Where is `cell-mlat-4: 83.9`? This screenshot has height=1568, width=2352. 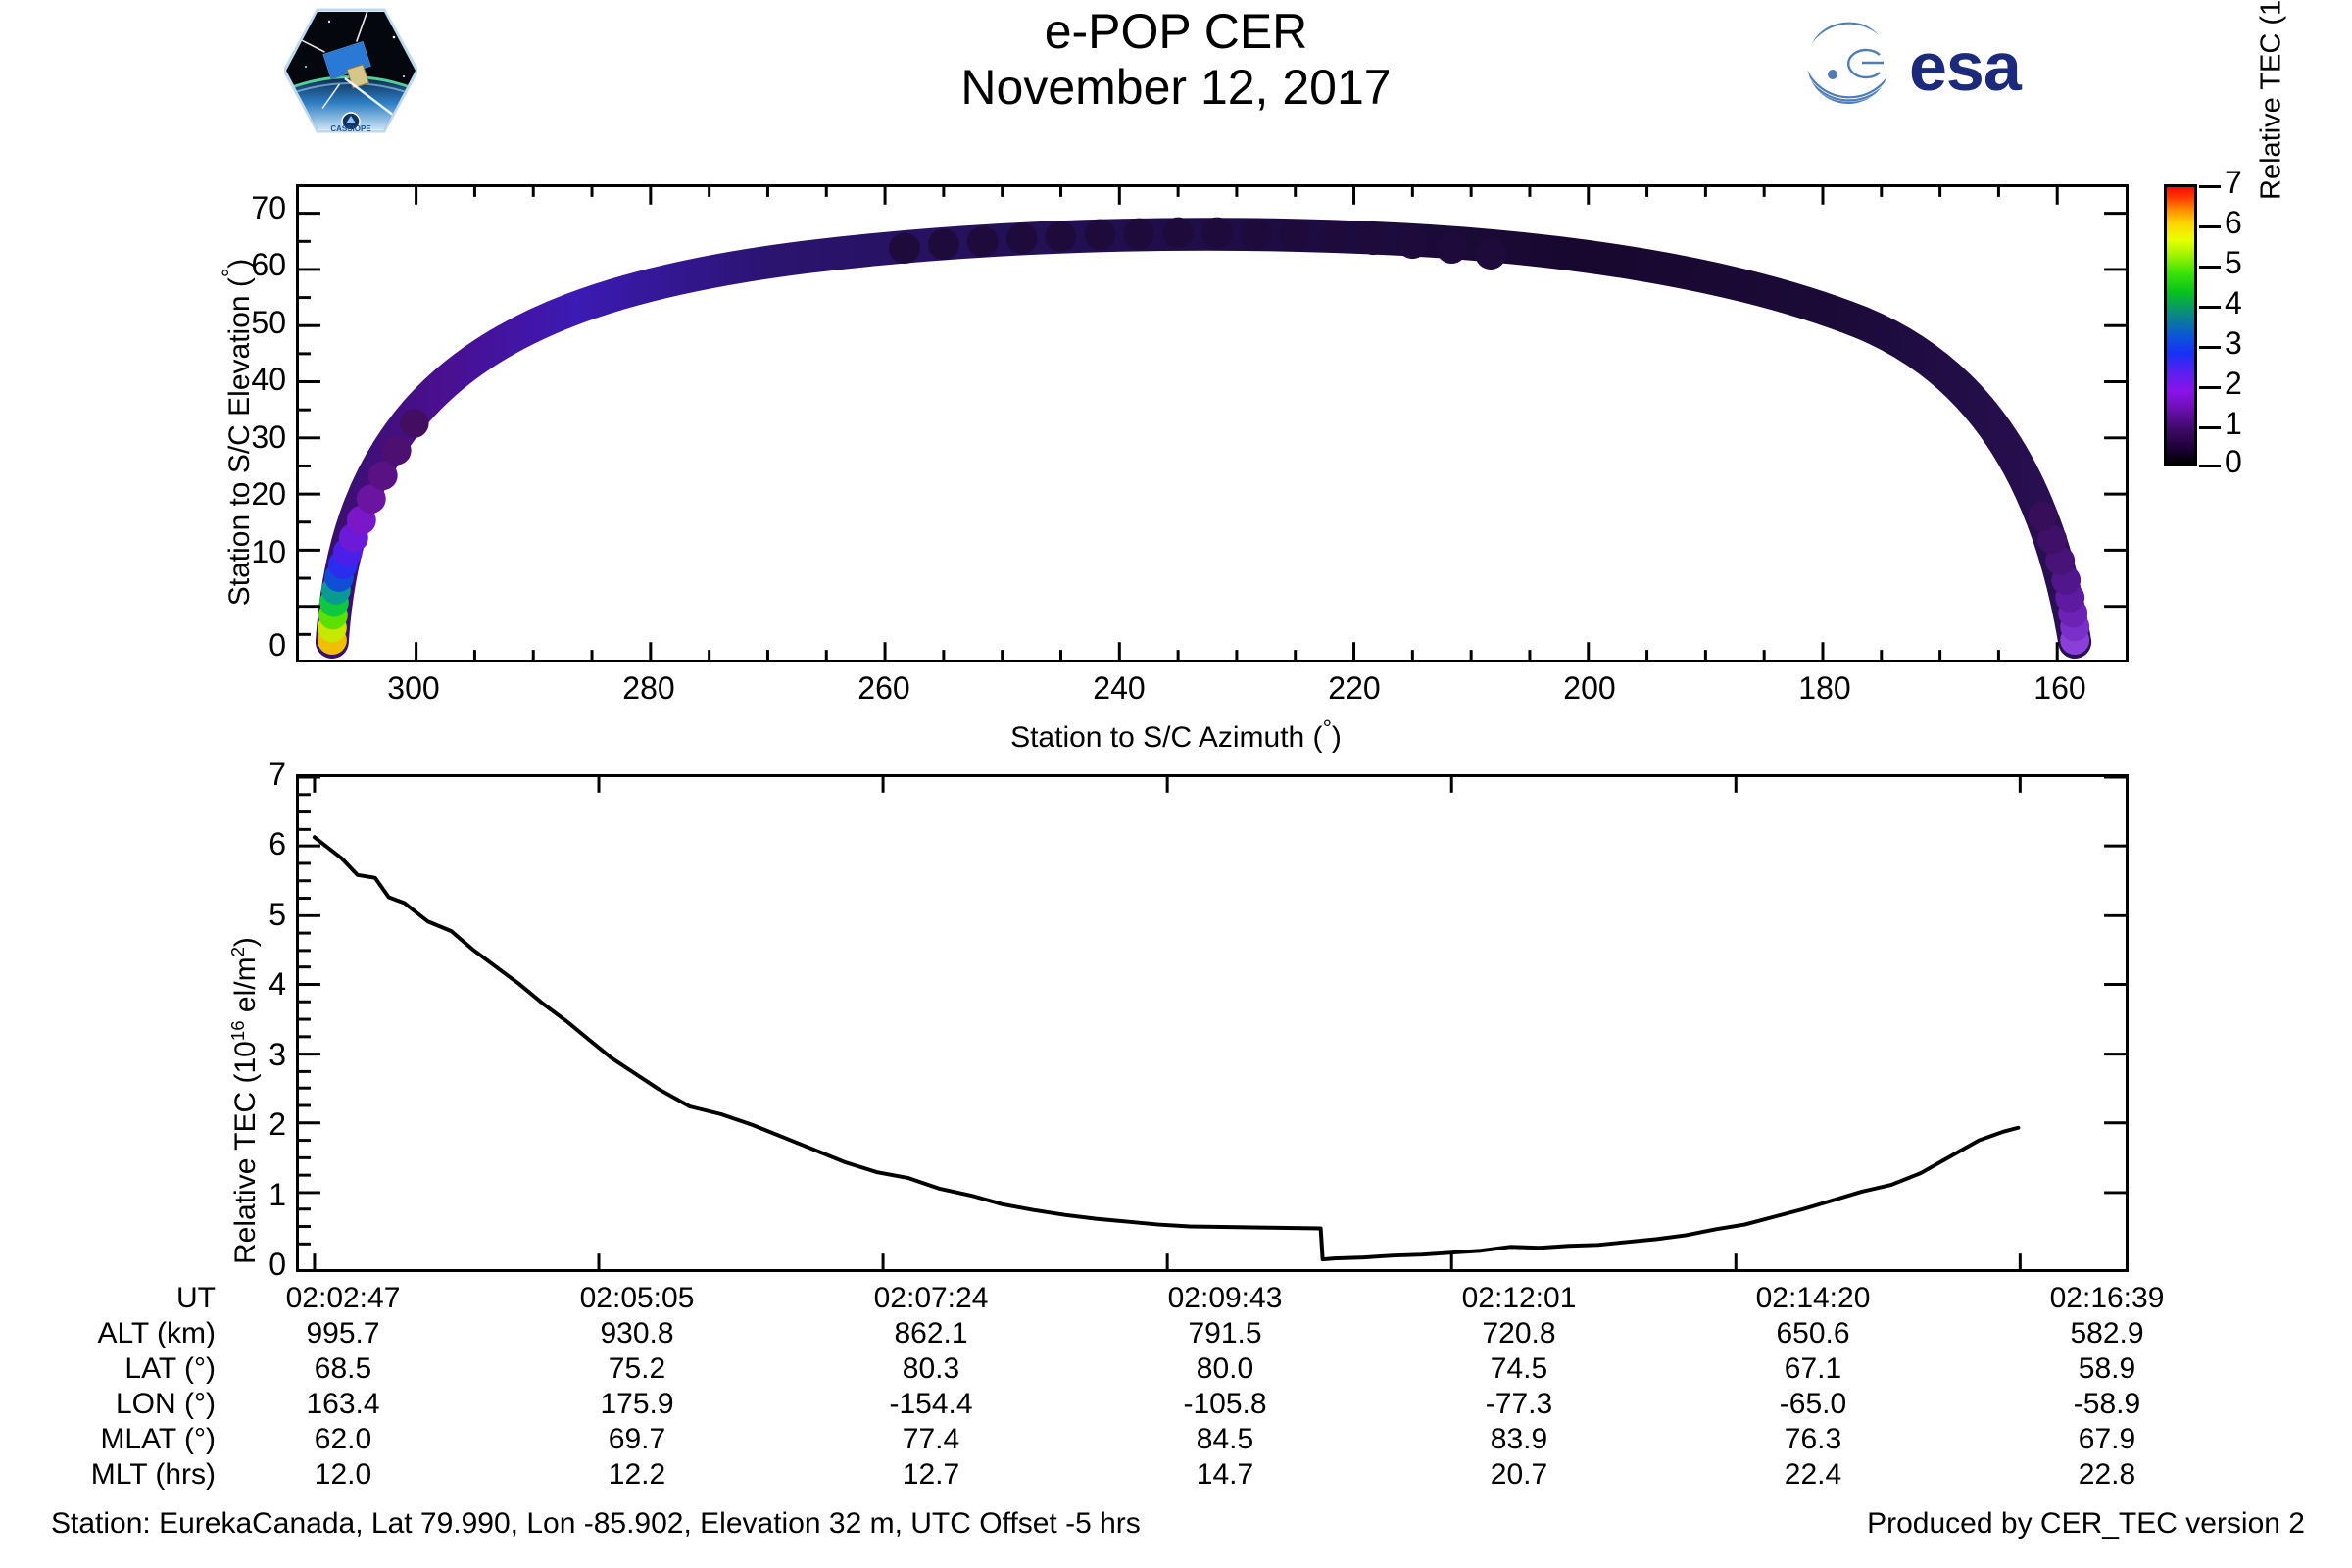
cell-mlat-4: 83.9 is located at coordinates (1519, 1439).